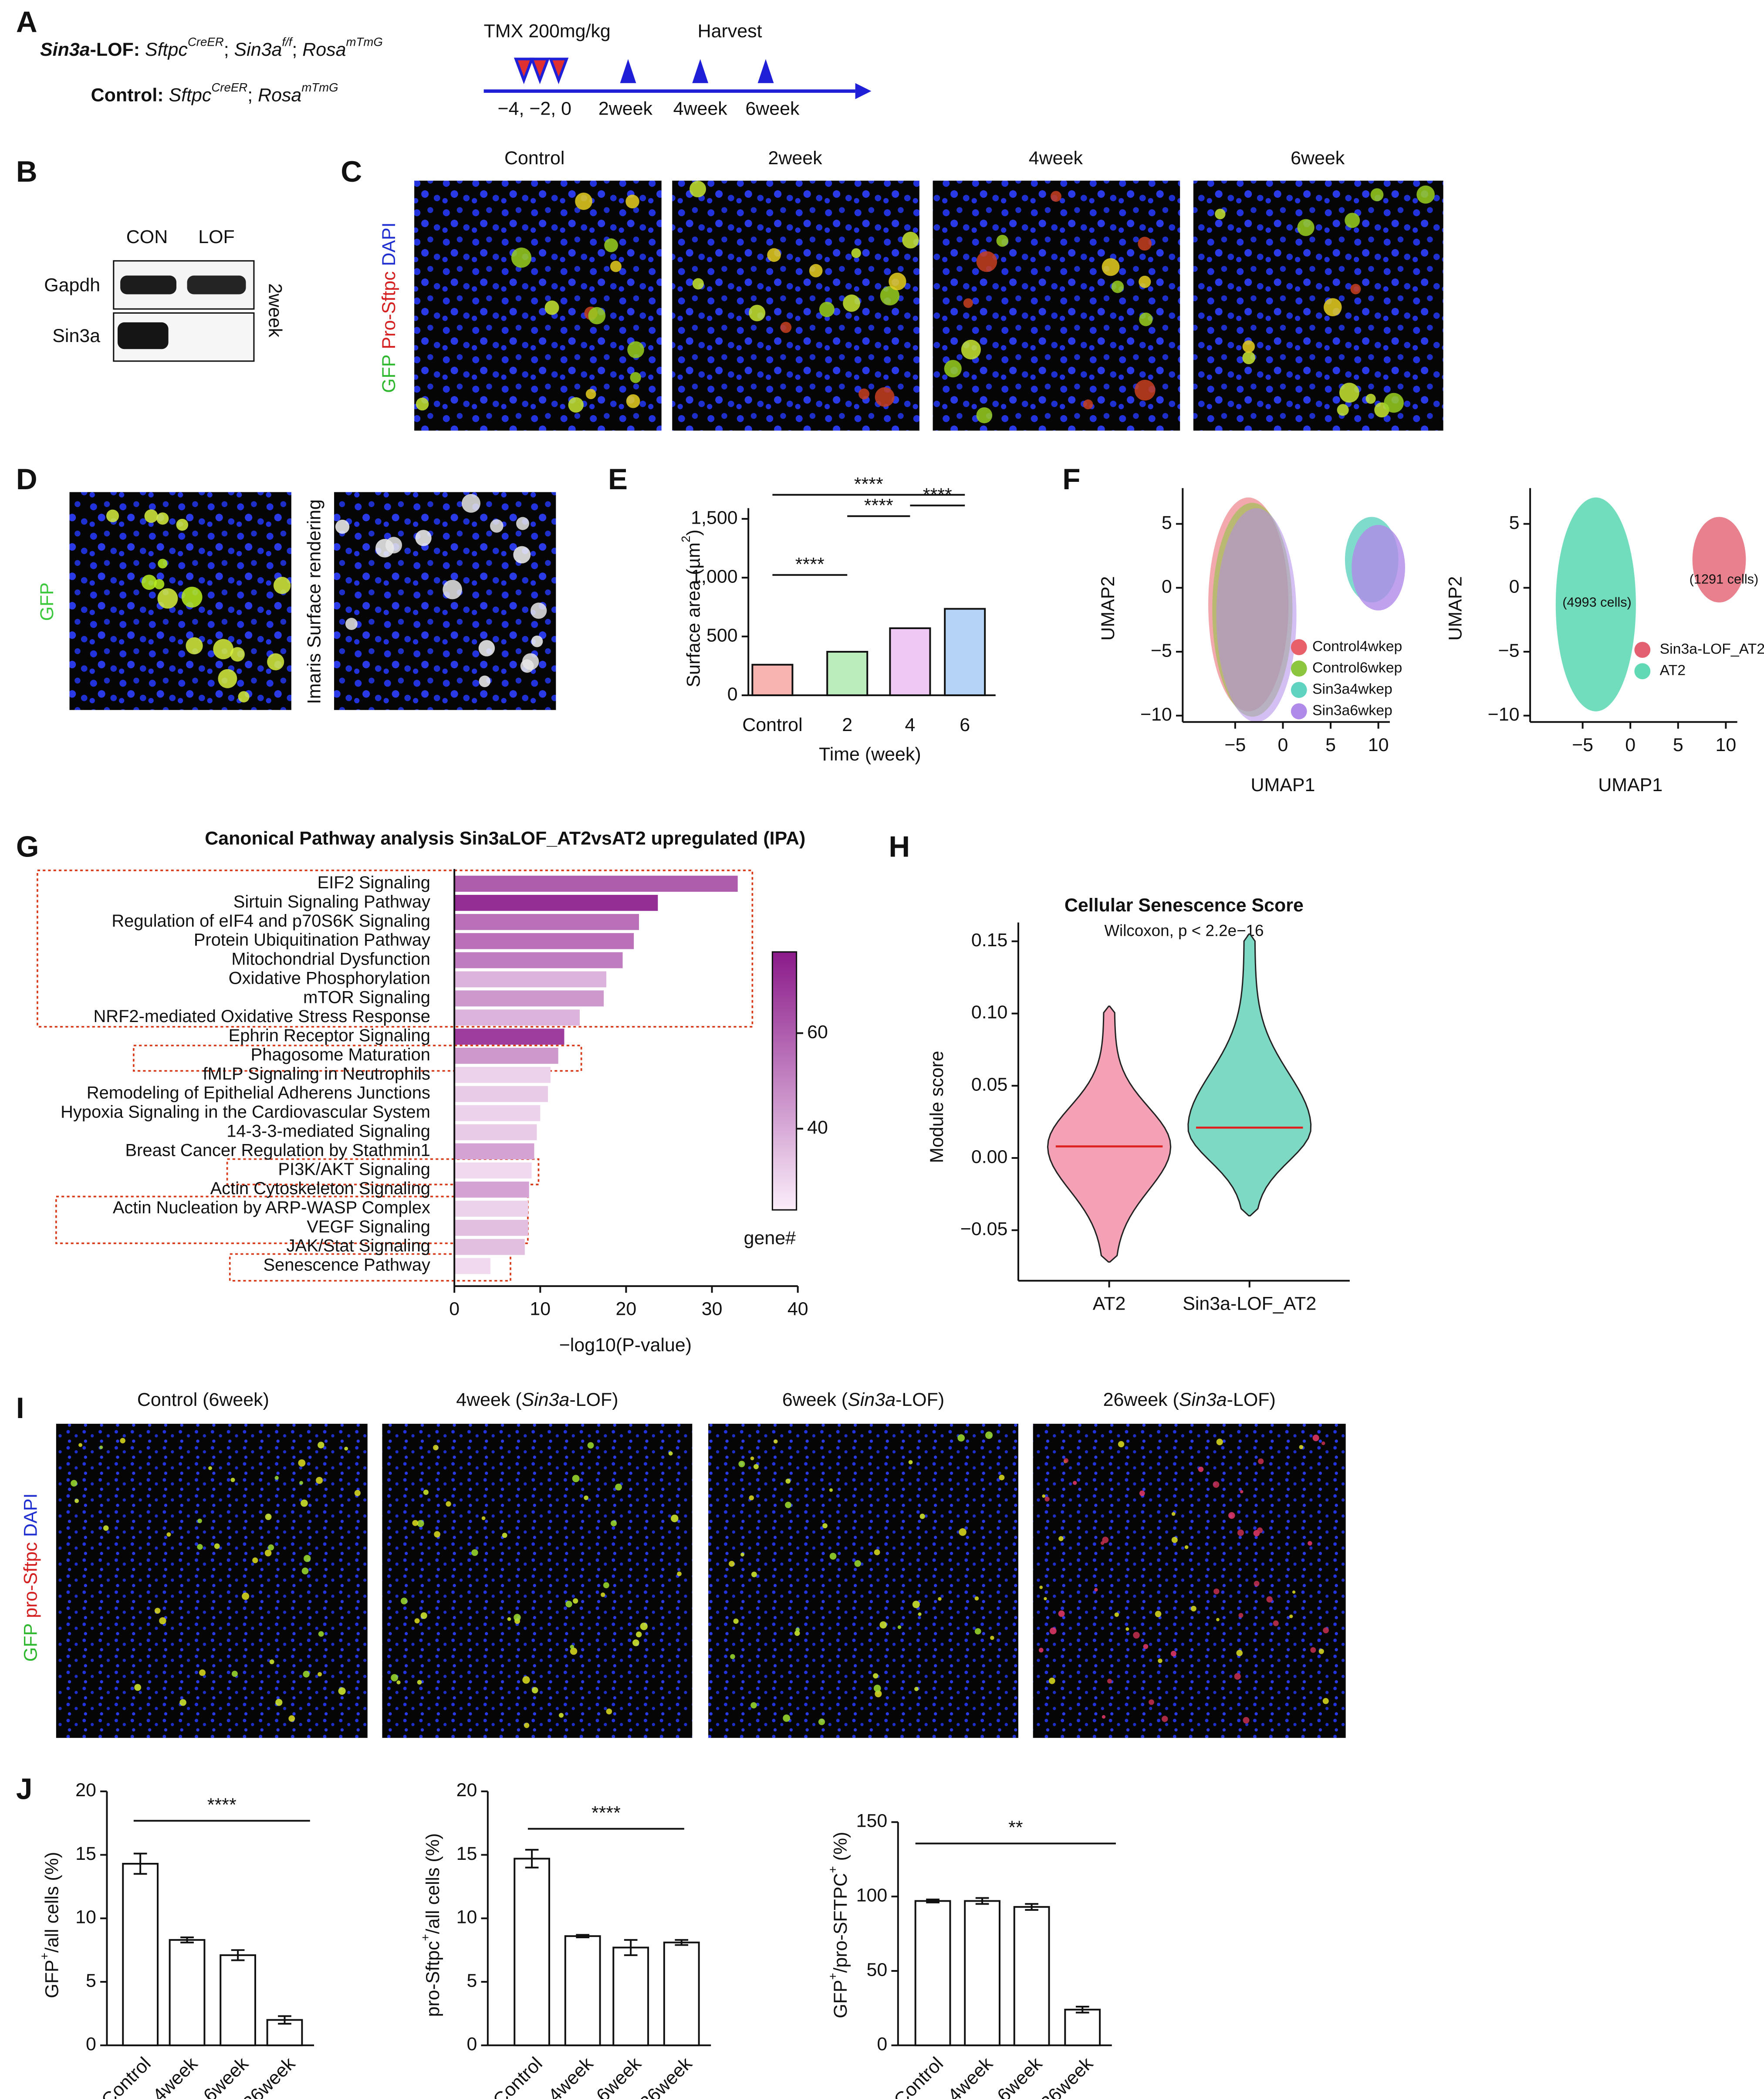 The image size is (1764, 2099). What do you see at coordinates (625, 1344) in the screenshot?
I see `x-axis-label: −log10(P-value)` at bounding box center [625, 1344].